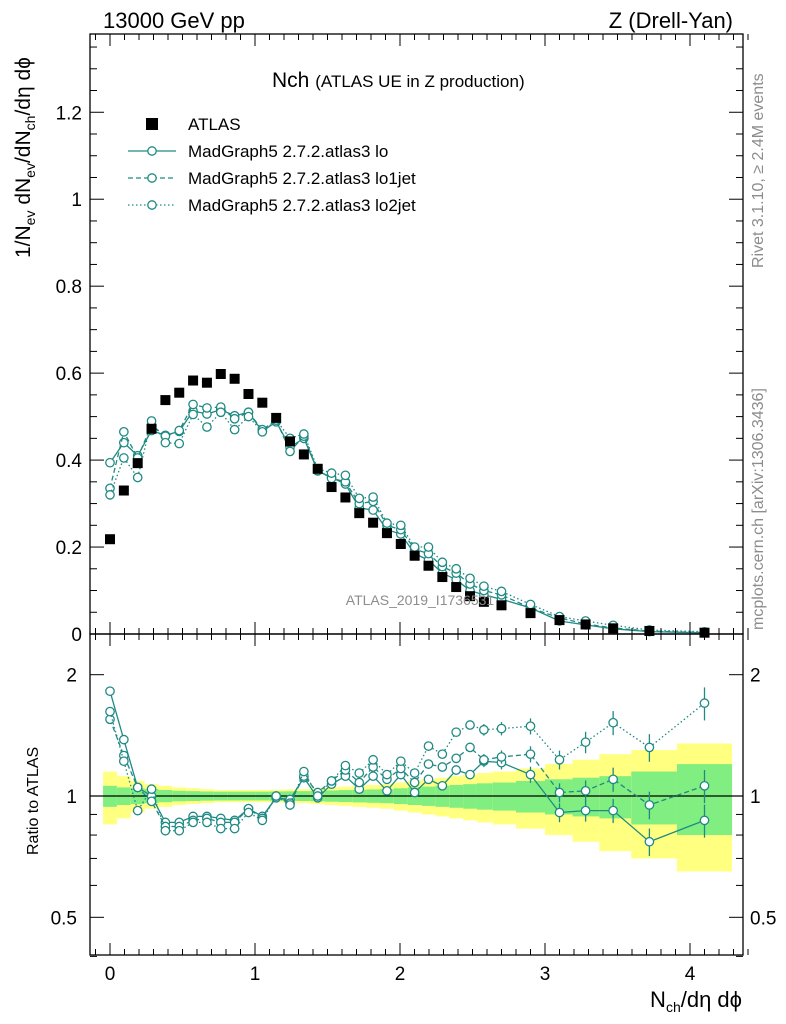  Describe the element at coordinates (416, 807) in the screenshot. I see `ratio-uncertainty-bands` at that location.